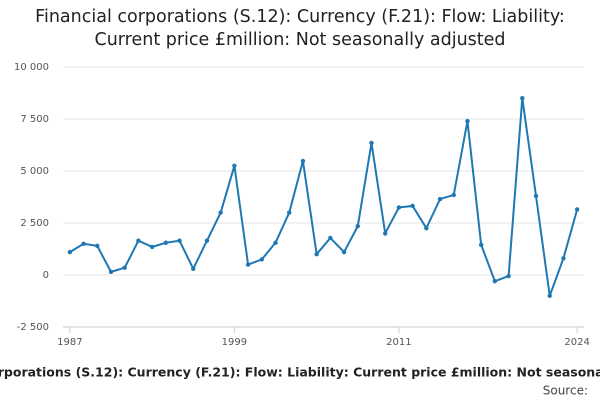 The height and width of the screenshot is (400, 600). Describe the element at coordinates (69, 342) in the screenshot. I see `x-tick-label: 1987` at that location.